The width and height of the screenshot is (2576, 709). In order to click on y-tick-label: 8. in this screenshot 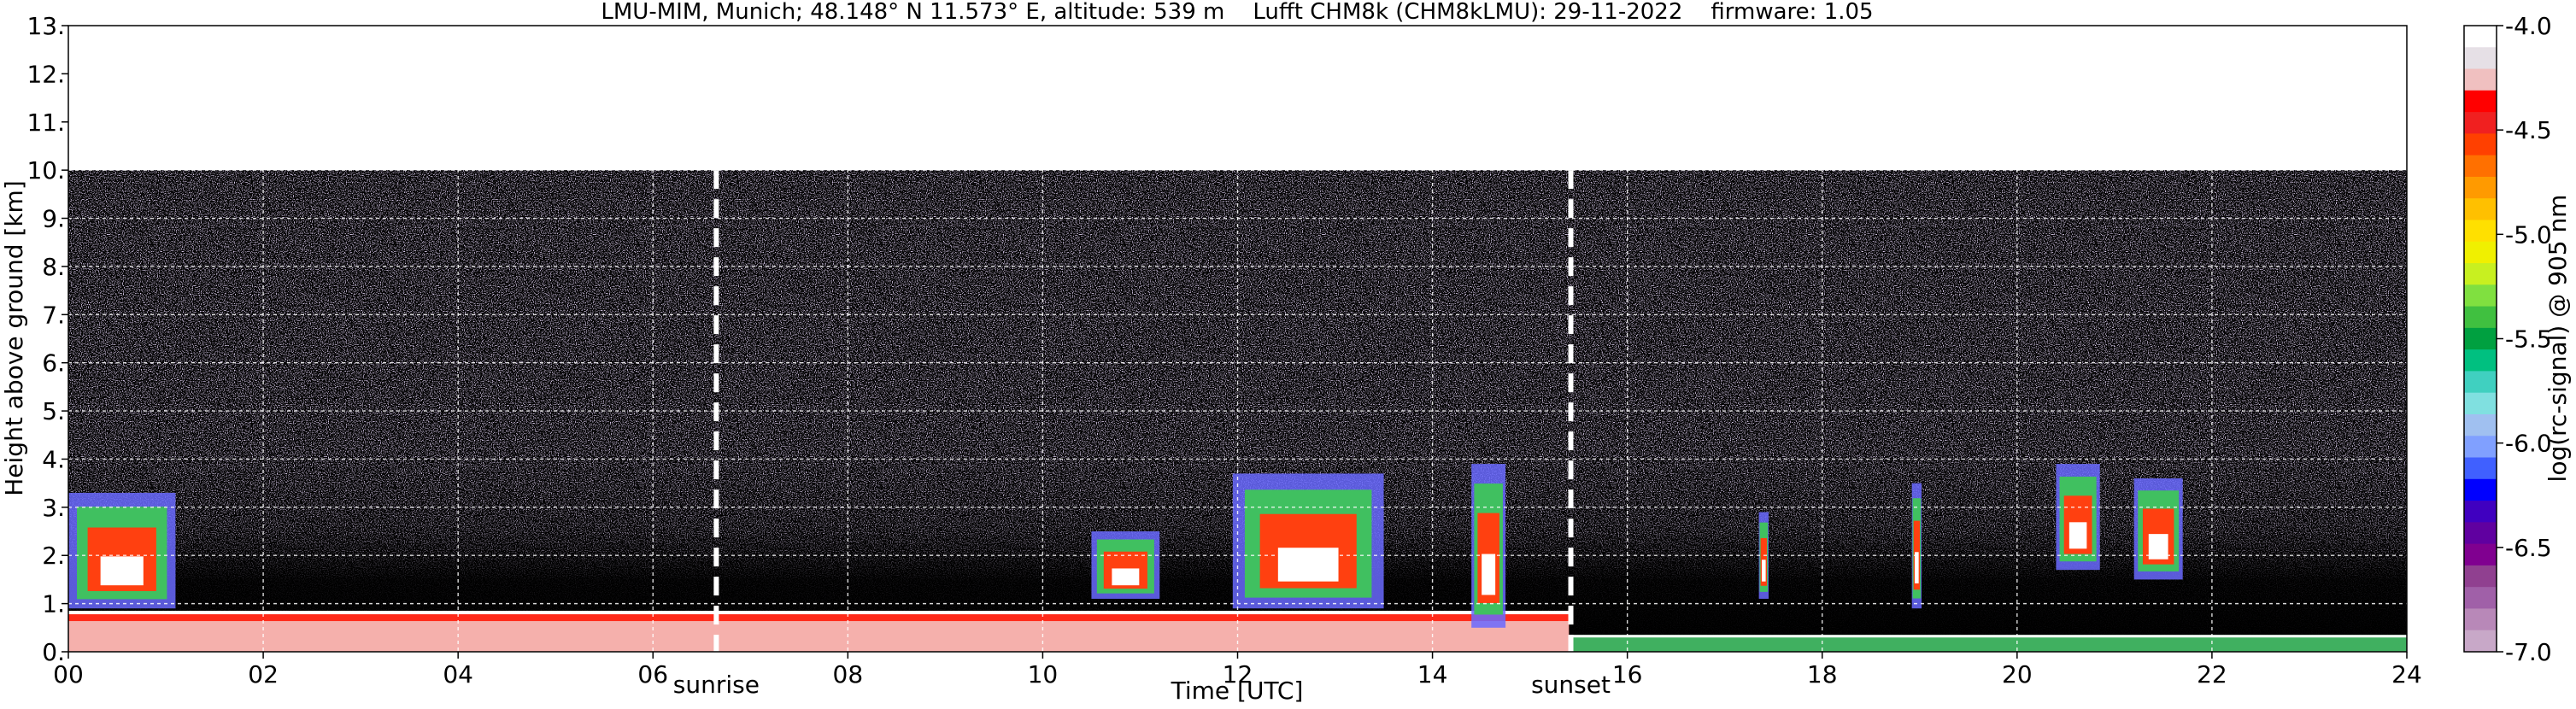, I will do `click(53, 267)`.